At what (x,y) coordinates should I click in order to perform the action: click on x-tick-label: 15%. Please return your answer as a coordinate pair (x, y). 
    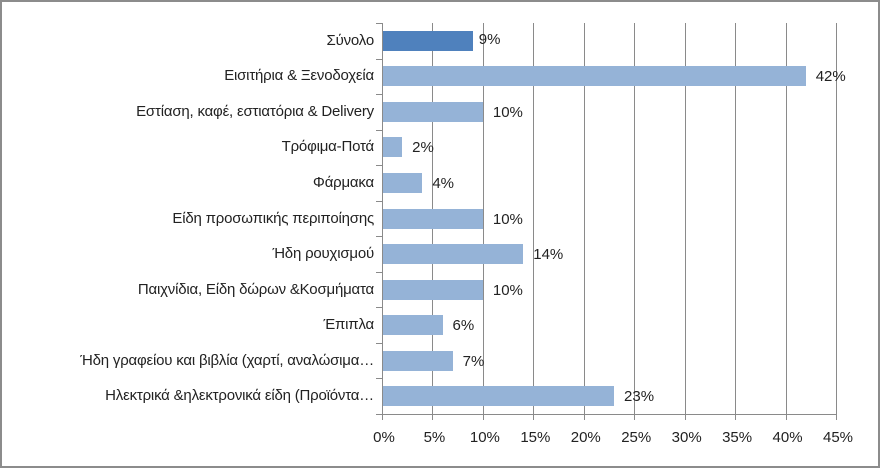
    Looking at the image, I should click on (535, 437).